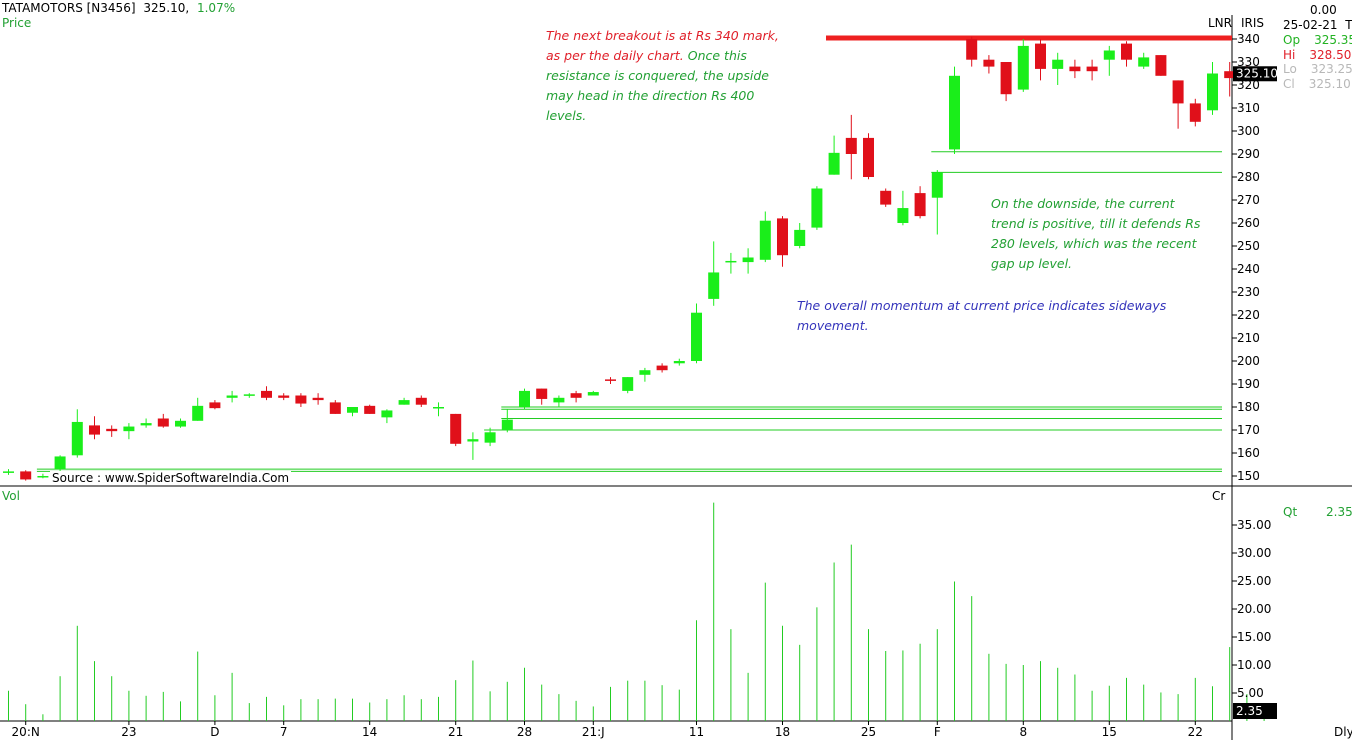 Image resolution: width=1352 pixels, height=740 pixels. I want to click on price-tick-label: 280, so click(1248, 177).